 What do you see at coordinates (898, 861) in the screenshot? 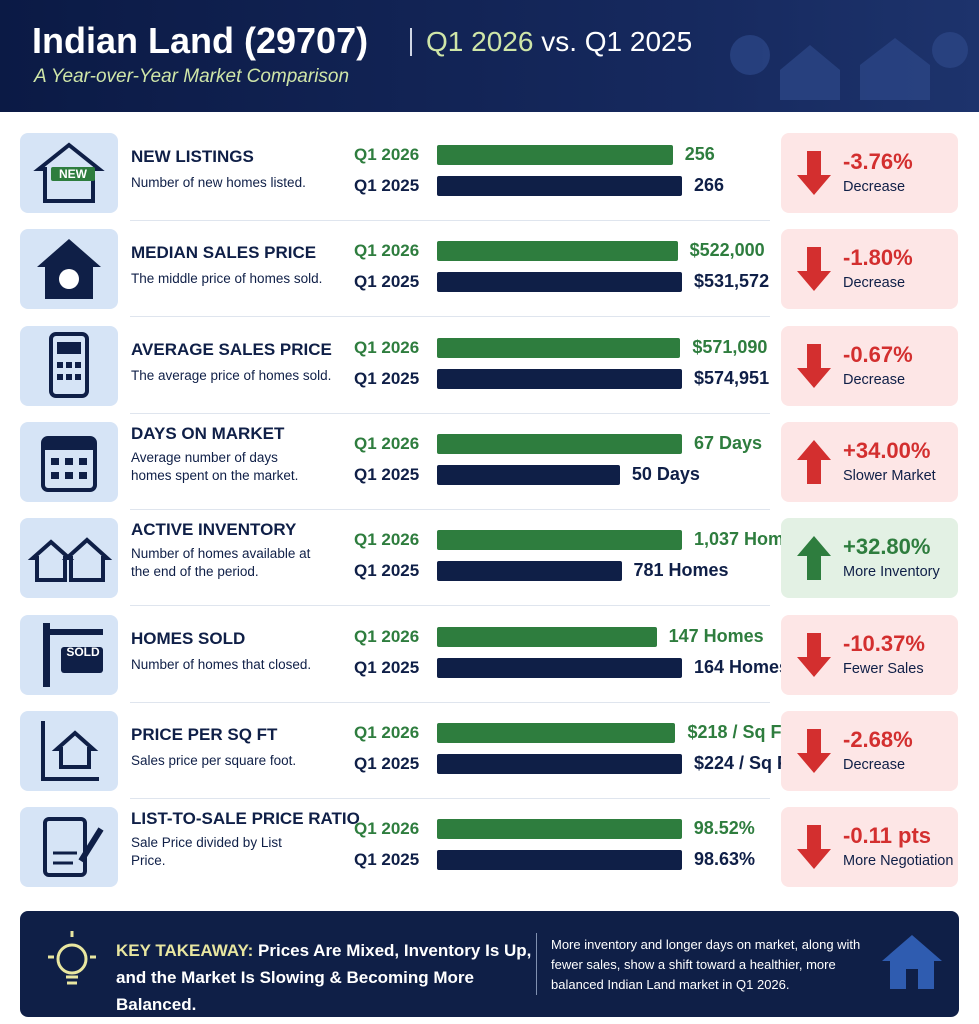
I see `change-note: More Negotiation` at bounding box center [898, 861].